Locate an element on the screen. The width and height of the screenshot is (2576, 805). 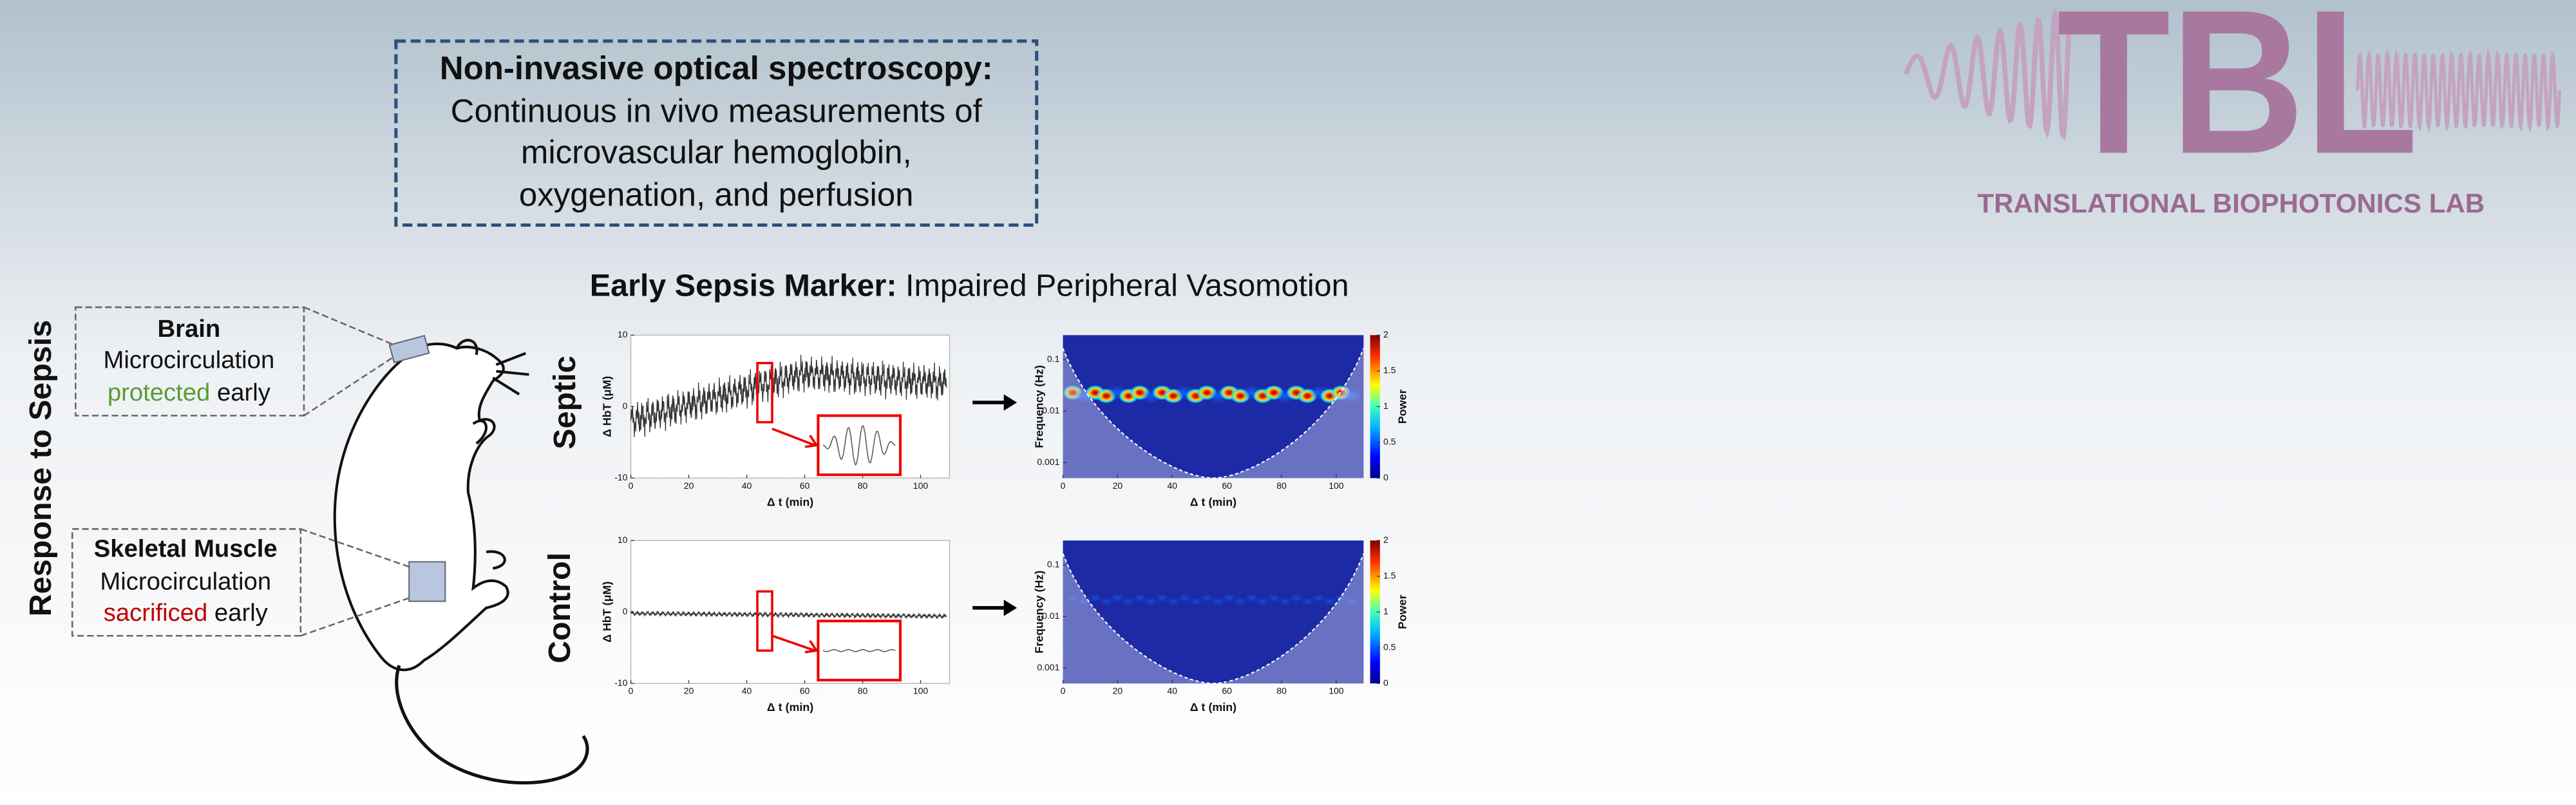
status-word: sacrificed is located at coordinates (156, 613).